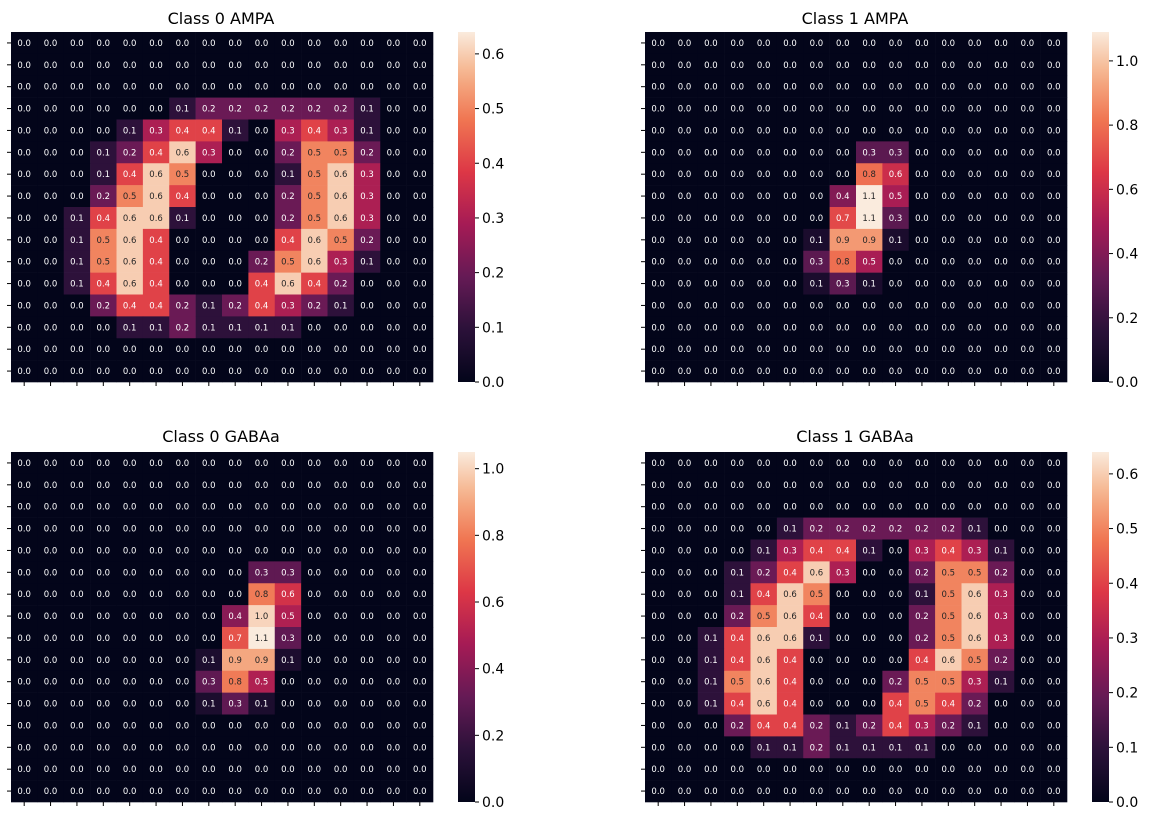 The height and width of the screenshot is (820, 1152). Describe the element at coordinates (262, 595) in the screenshot. I see `heatmap-cell-label: 0.8` at that location.